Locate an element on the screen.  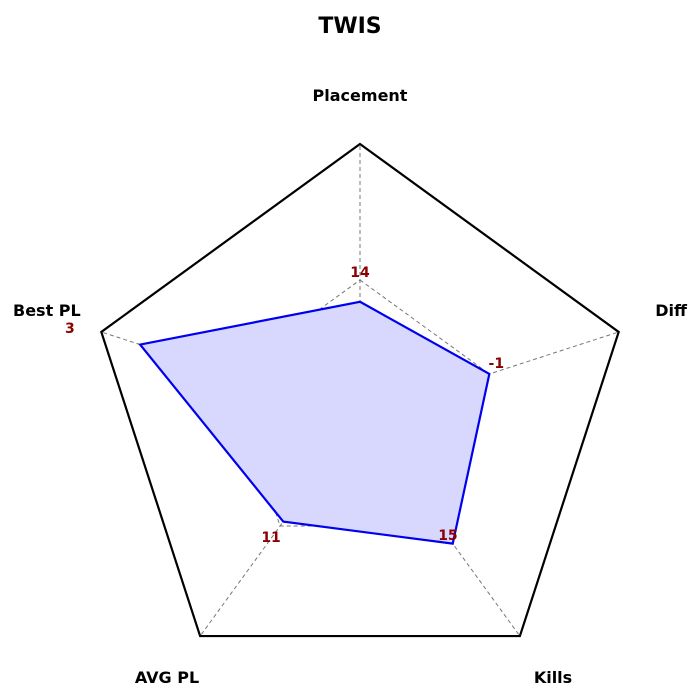
value-label-avg-pl: 11 is located at coordinates (270, 538).